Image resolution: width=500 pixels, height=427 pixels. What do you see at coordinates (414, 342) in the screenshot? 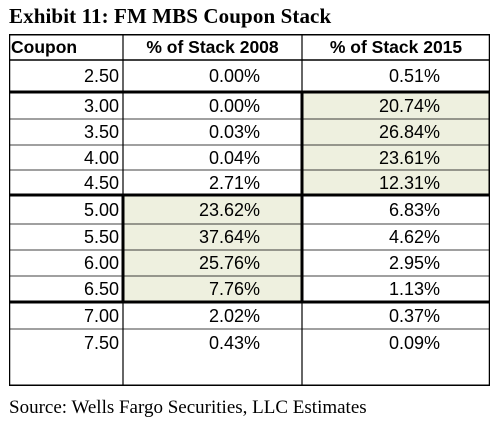
I see `stack-2015-cell: 0.09%` at bounding box center [414, 342].